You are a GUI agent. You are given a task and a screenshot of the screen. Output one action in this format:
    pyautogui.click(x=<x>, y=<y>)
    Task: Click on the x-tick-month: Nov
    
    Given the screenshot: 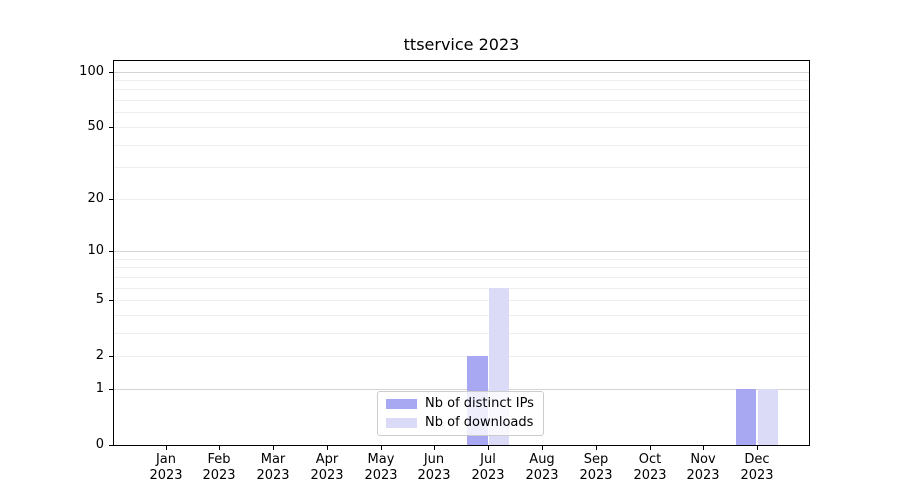 What is the action you would take?
    pyautogui.click(x=703, y=459)
    